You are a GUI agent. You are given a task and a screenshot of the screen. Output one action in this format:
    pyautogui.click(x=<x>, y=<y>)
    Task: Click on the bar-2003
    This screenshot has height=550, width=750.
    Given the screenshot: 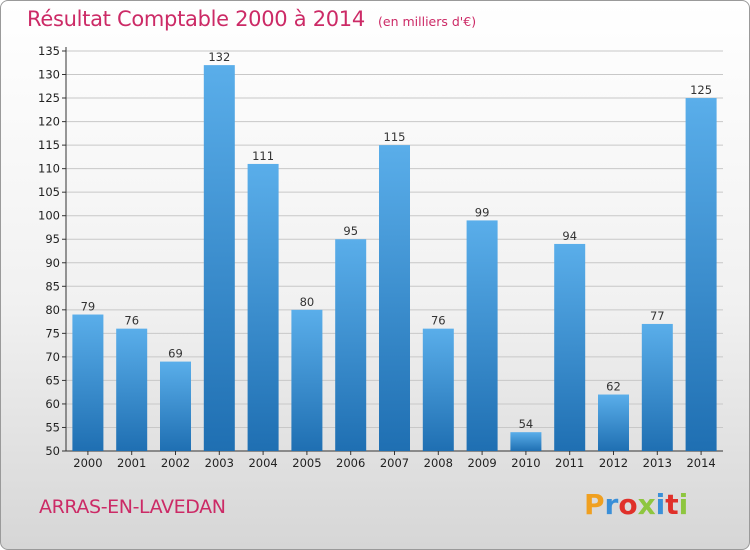 What is the action you would take?
    pyautogui.click(x=219, y=258)
    